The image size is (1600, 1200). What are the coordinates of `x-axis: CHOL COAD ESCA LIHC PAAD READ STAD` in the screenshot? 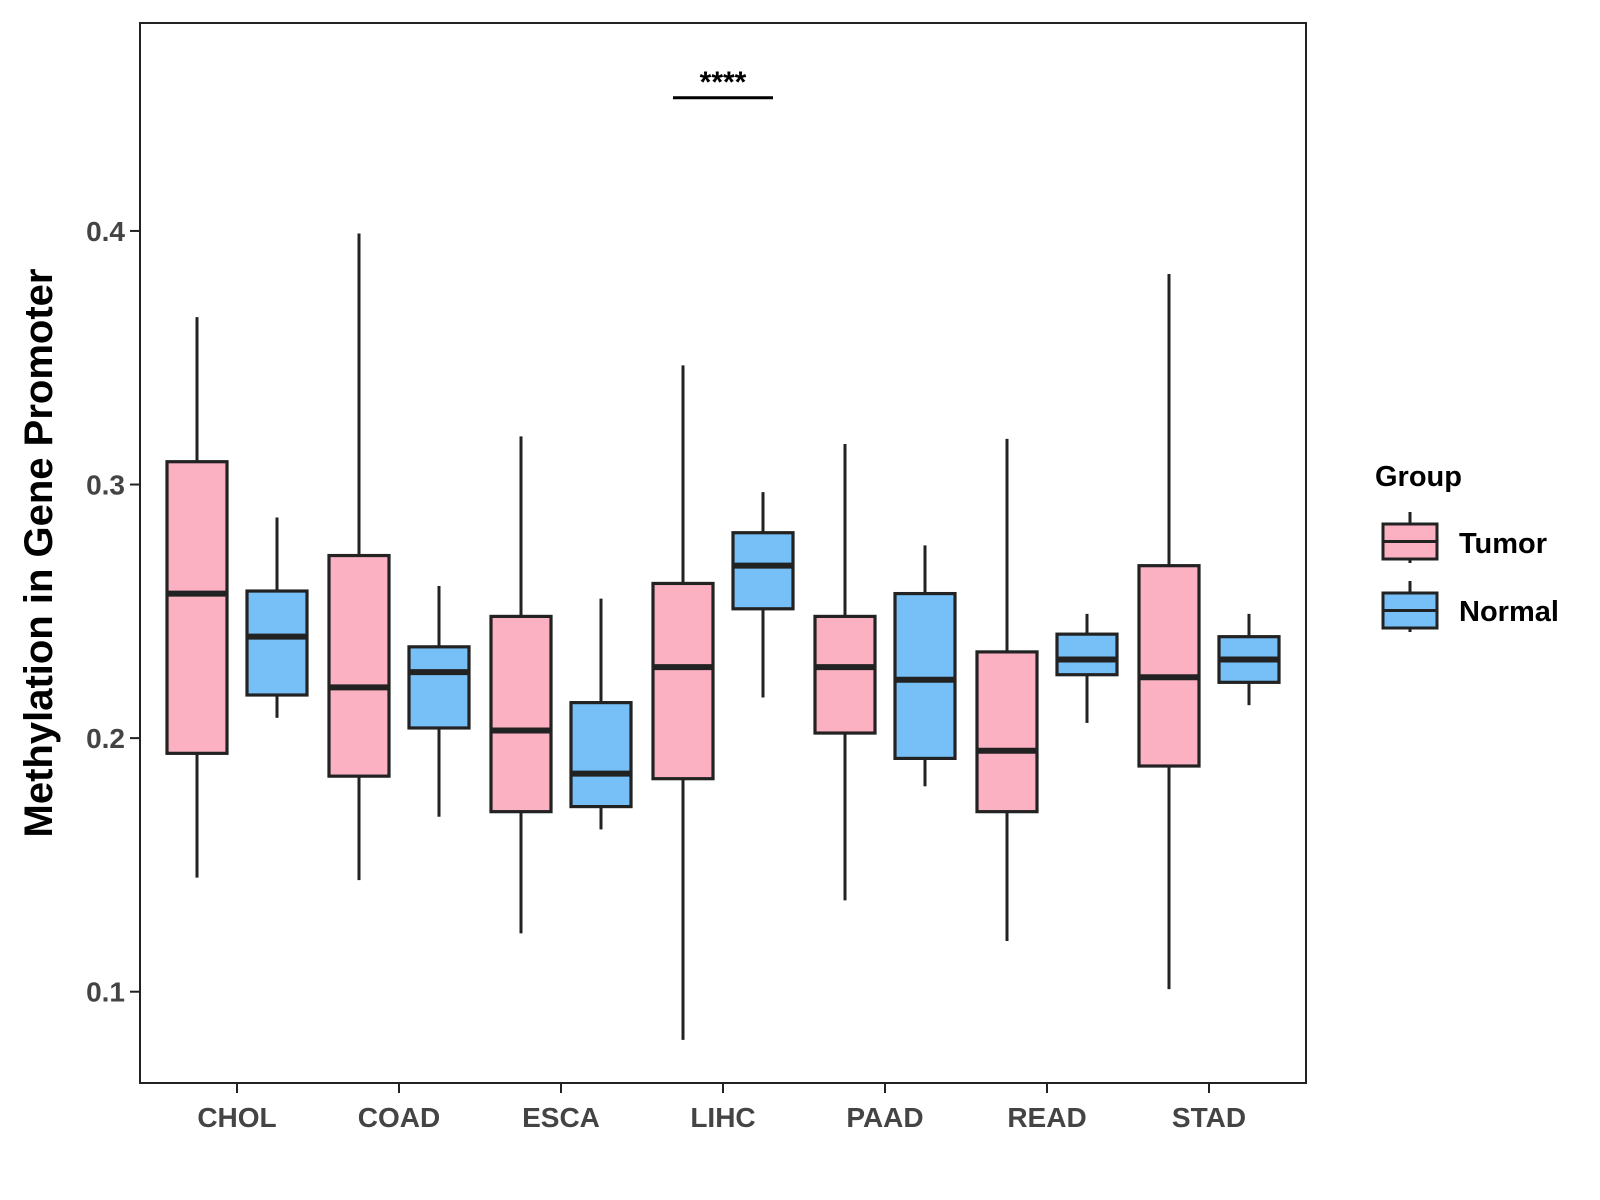 It's located at (721, 1108).